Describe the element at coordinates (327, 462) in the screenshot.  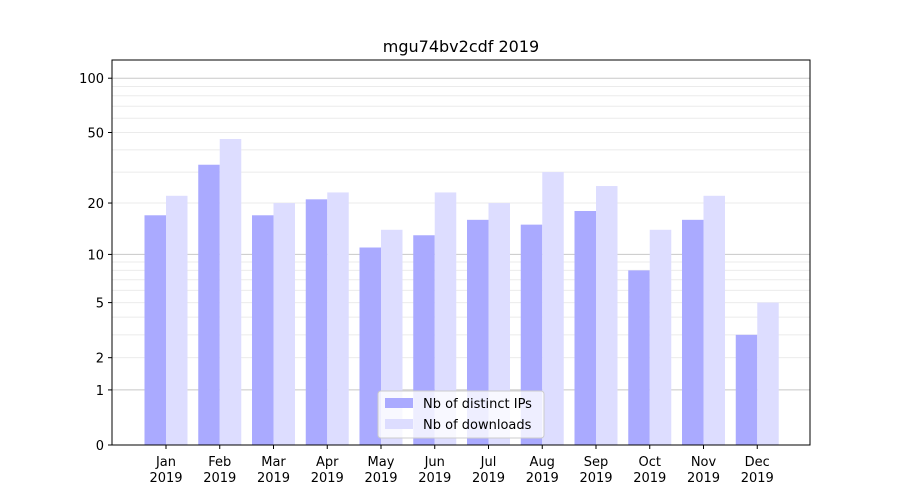
I see `x-tick-label-month: Apr` at that location.